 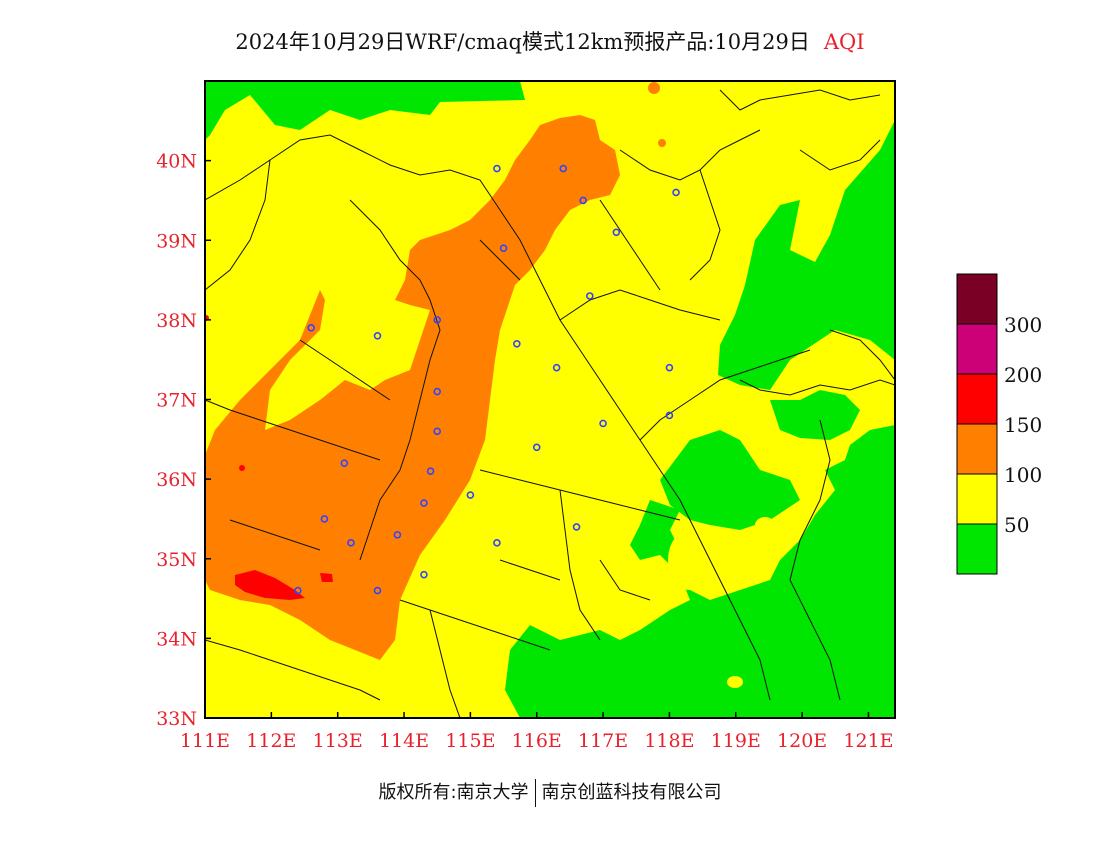 What do you see at coordinates (1023, 375) in the screenshot?
I see `legend-label-200: 200` at bounding box center [1023, 375].